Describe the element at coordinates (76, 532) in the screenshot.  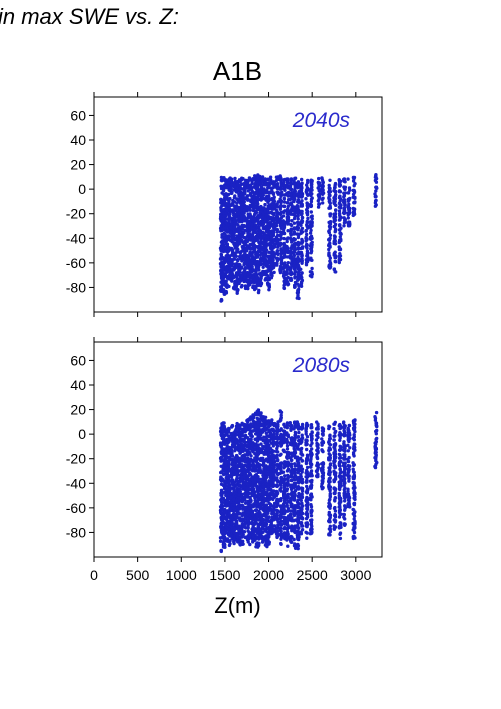
I see `y-tick-label: -80` at that location.